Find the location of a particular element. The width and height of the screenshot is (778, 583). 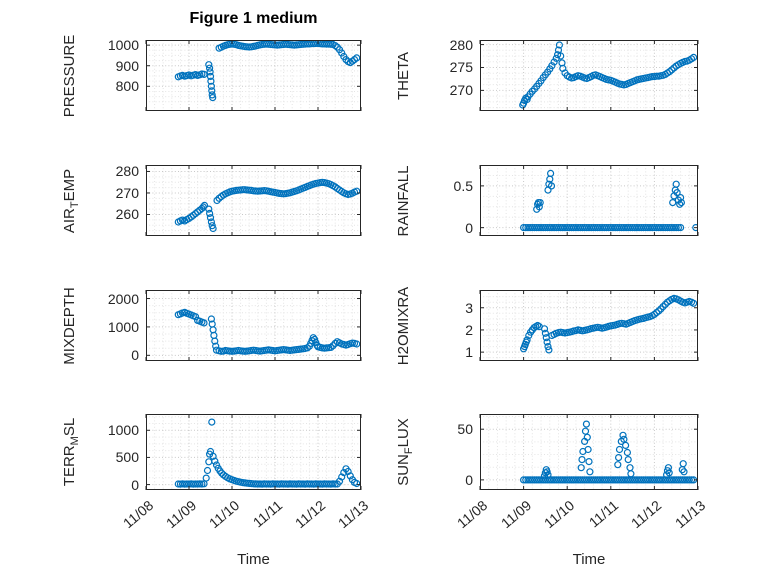

y-tick-label: 2 is located at coordinates (469, 329).